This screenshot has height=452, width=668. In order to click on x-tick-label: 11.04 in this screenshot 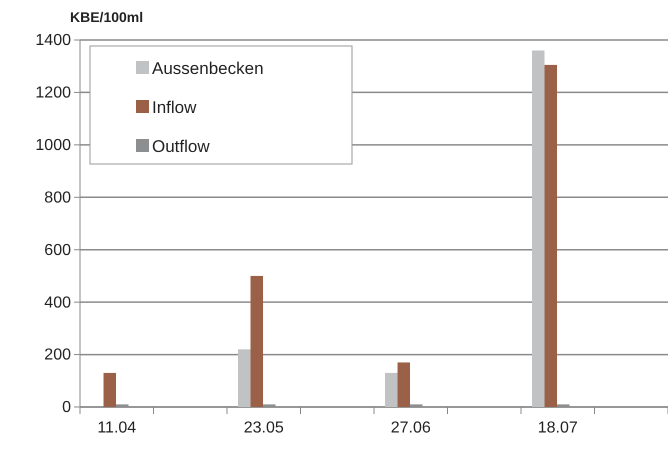, I will do `click(116, 427)`.